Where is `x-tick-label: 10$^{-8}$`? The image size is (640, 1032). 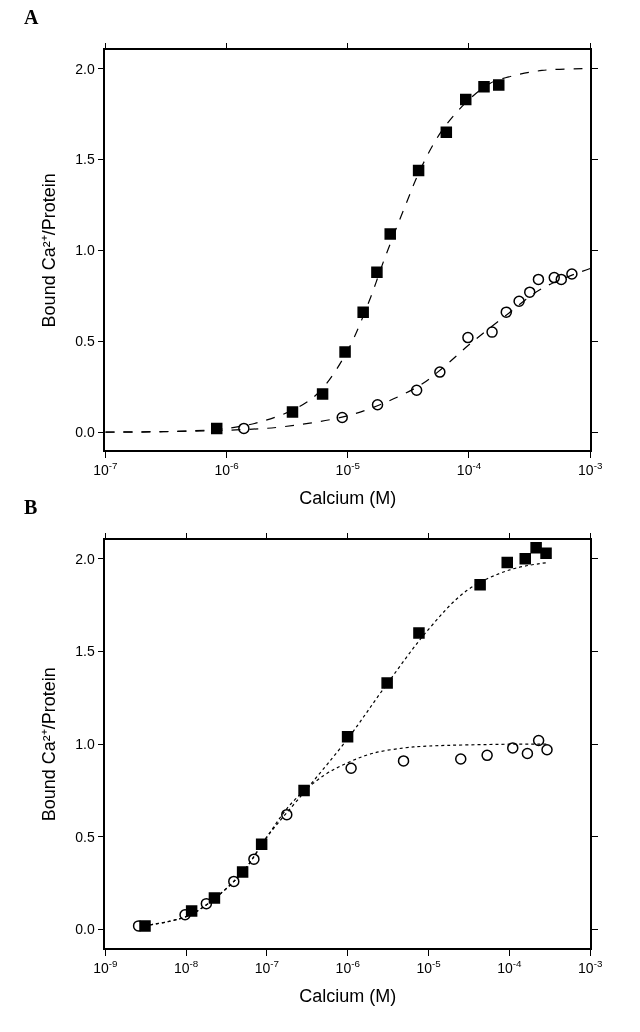
x-tick-label: 10$^{-8}$ is located at coordinates (186, 966).